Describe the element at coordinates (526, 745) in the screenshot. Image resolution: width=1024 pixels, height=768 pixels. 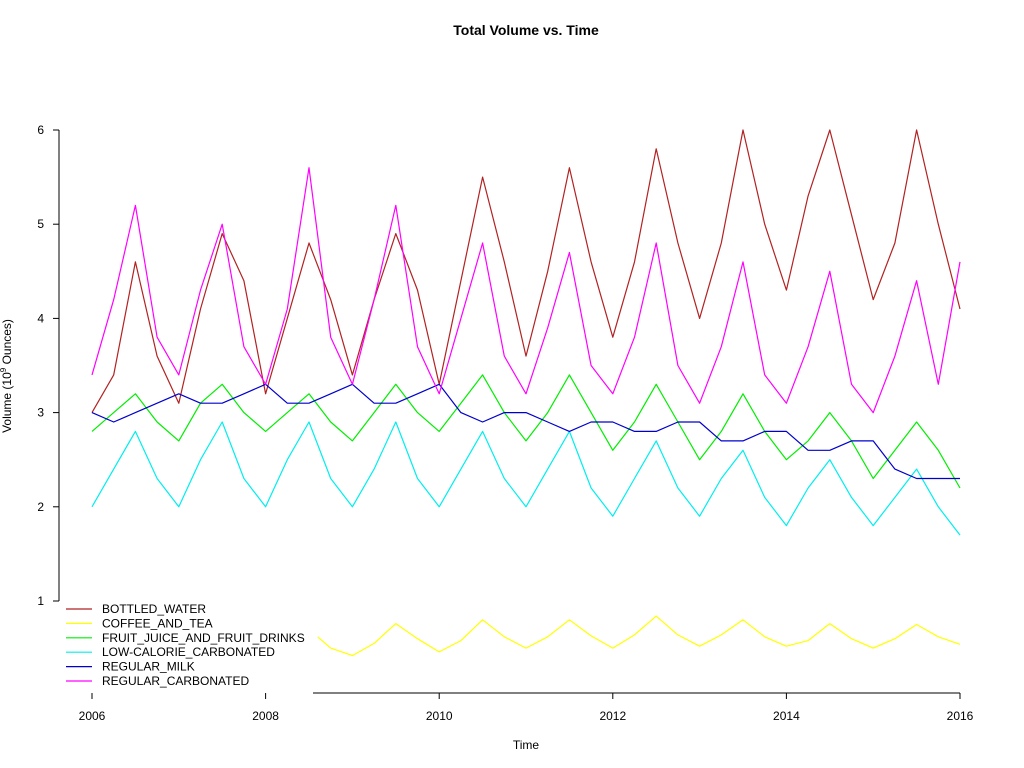
I see `x-axis-title: Time` at that location.